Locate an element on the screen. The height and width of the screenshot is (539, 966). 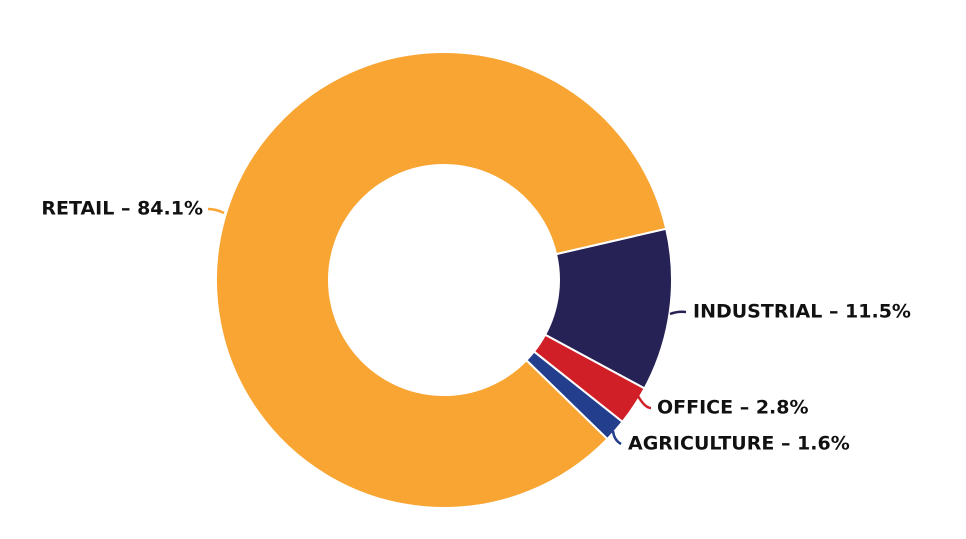
slice-label: INDUSTRIAL – 11.5% is located at coordinates (802, 312).